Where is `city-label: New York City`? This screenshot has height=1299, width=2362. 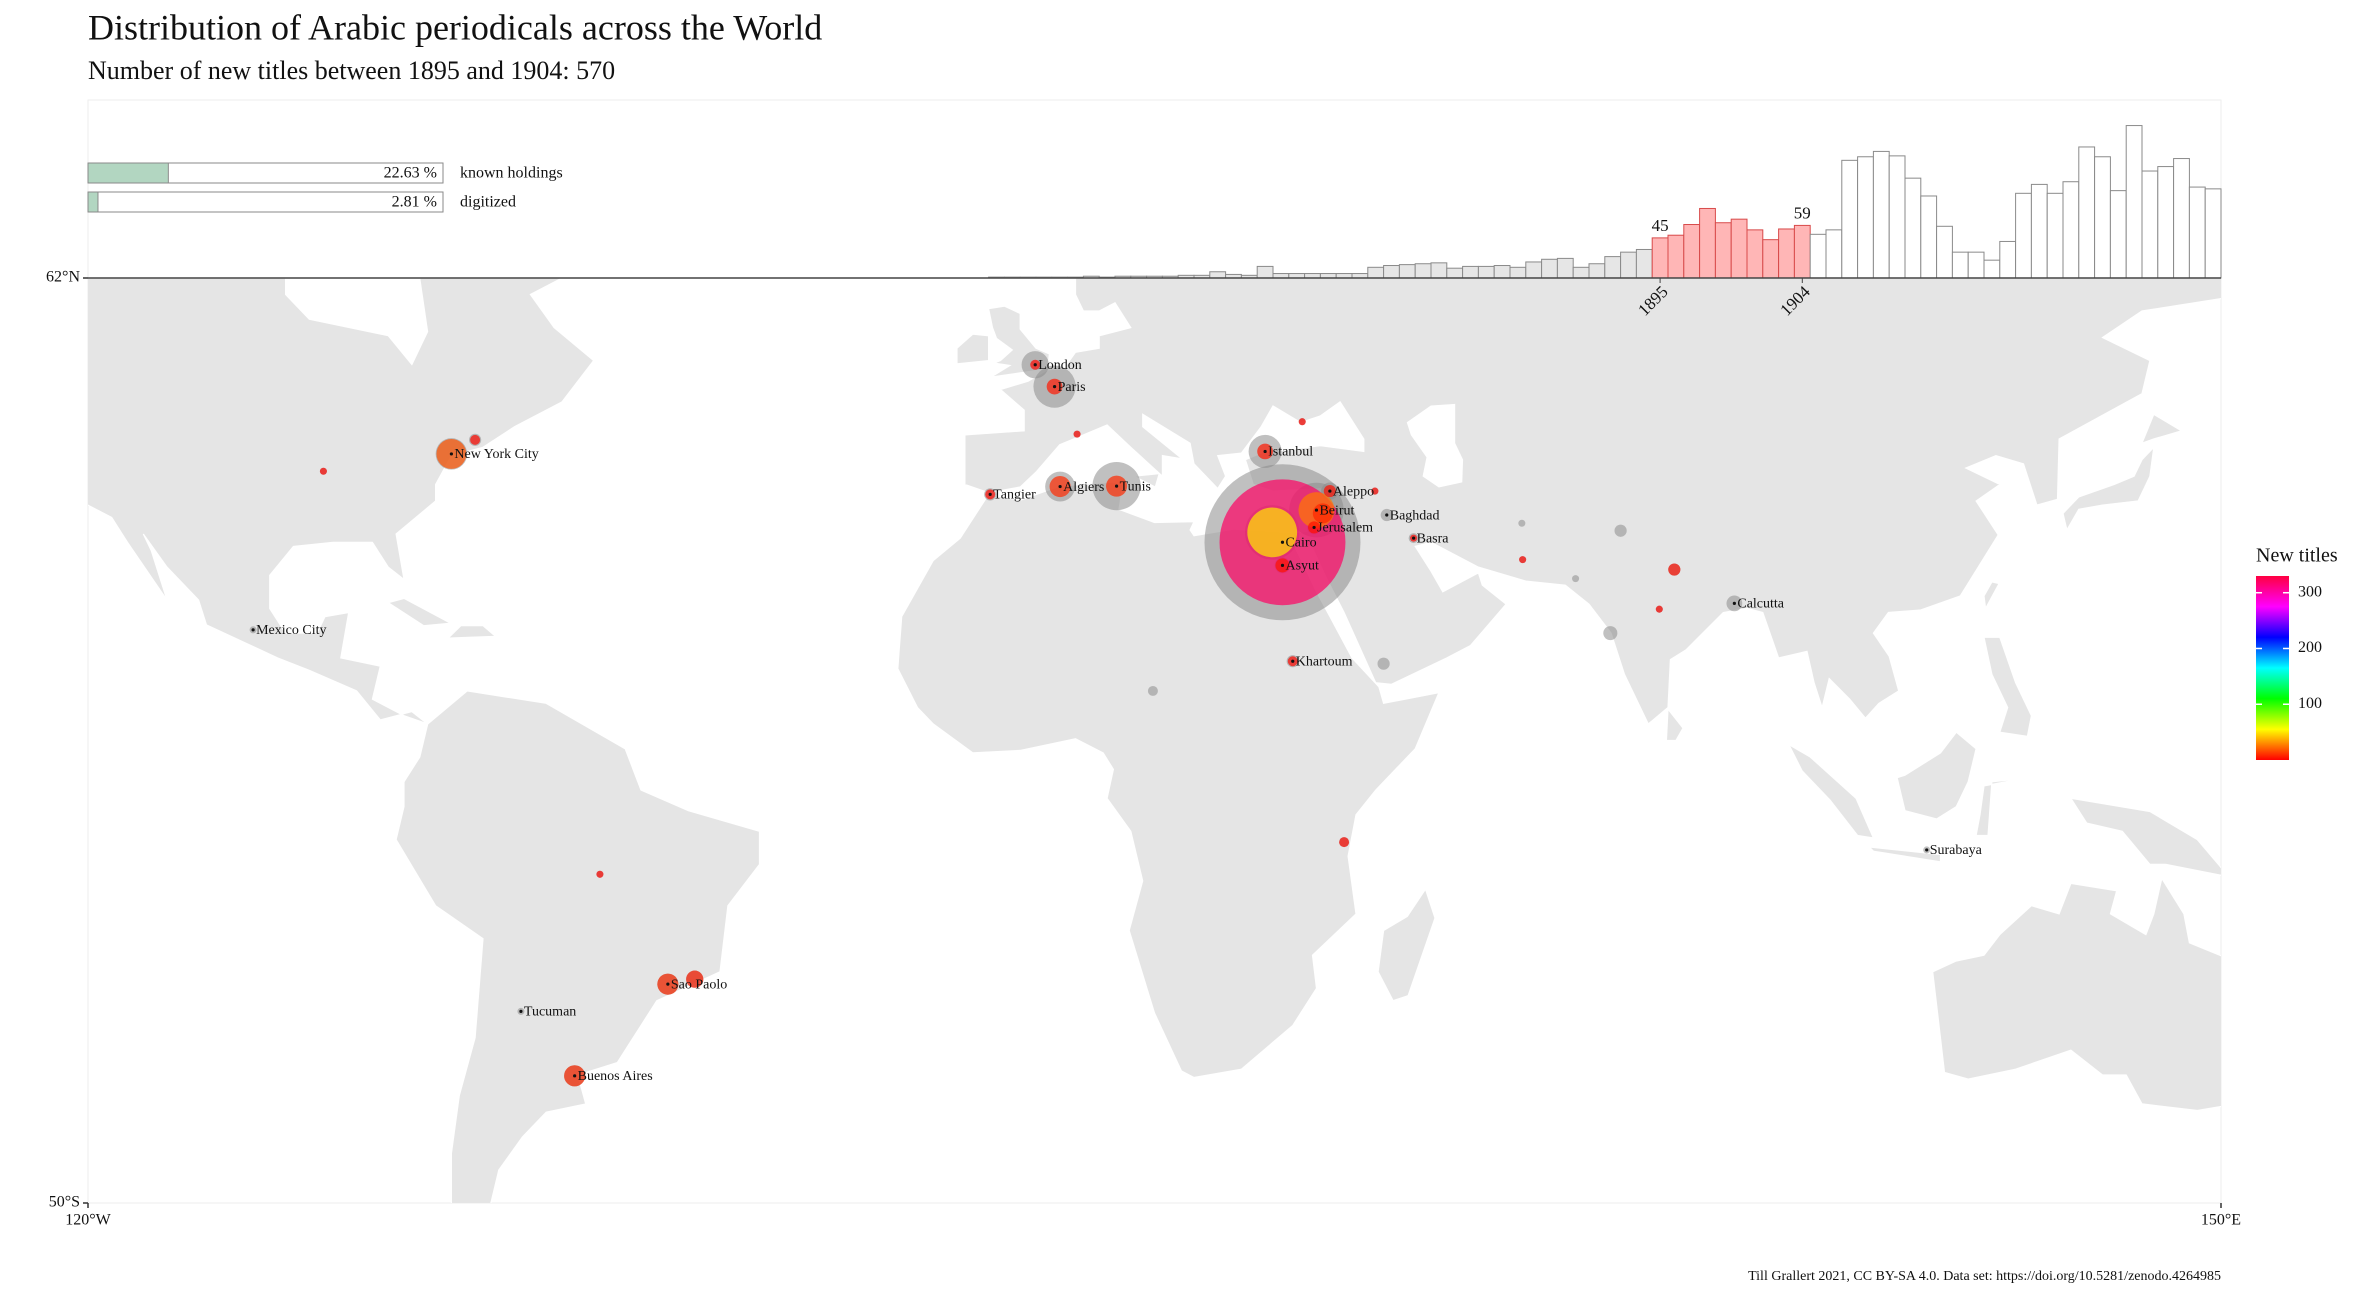
city-label: New York City is located at coordinates (496, 454).